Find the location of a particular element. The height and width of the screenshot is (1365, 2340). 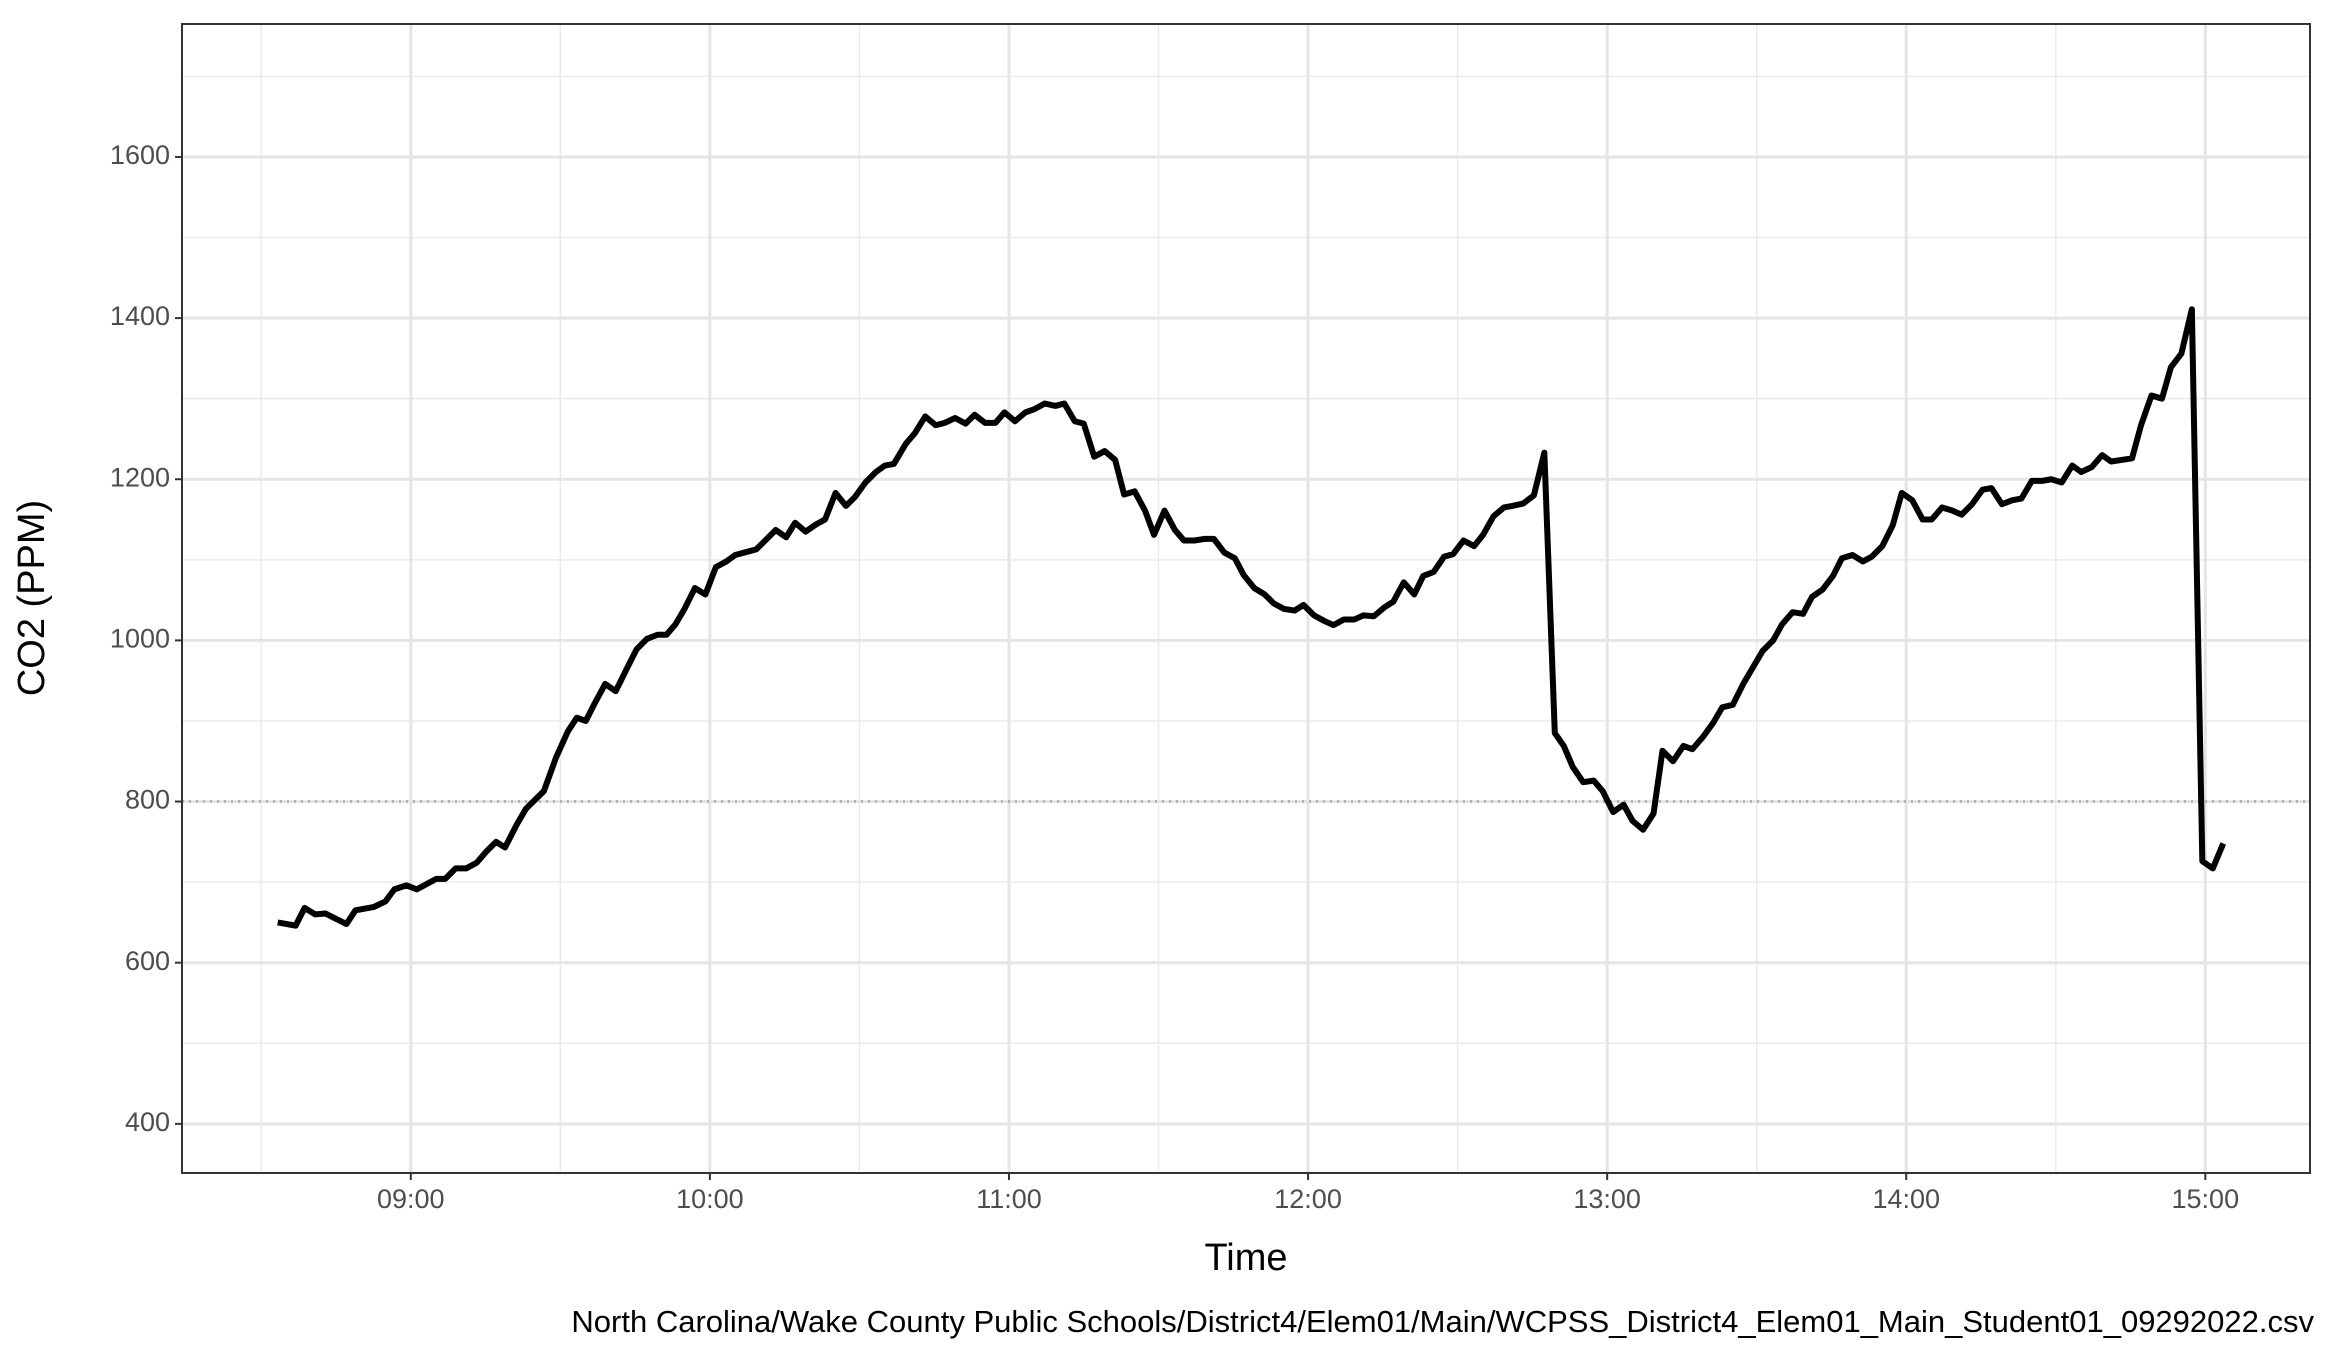

y-tick-label: 1600 is located at coordinates (140, 155).